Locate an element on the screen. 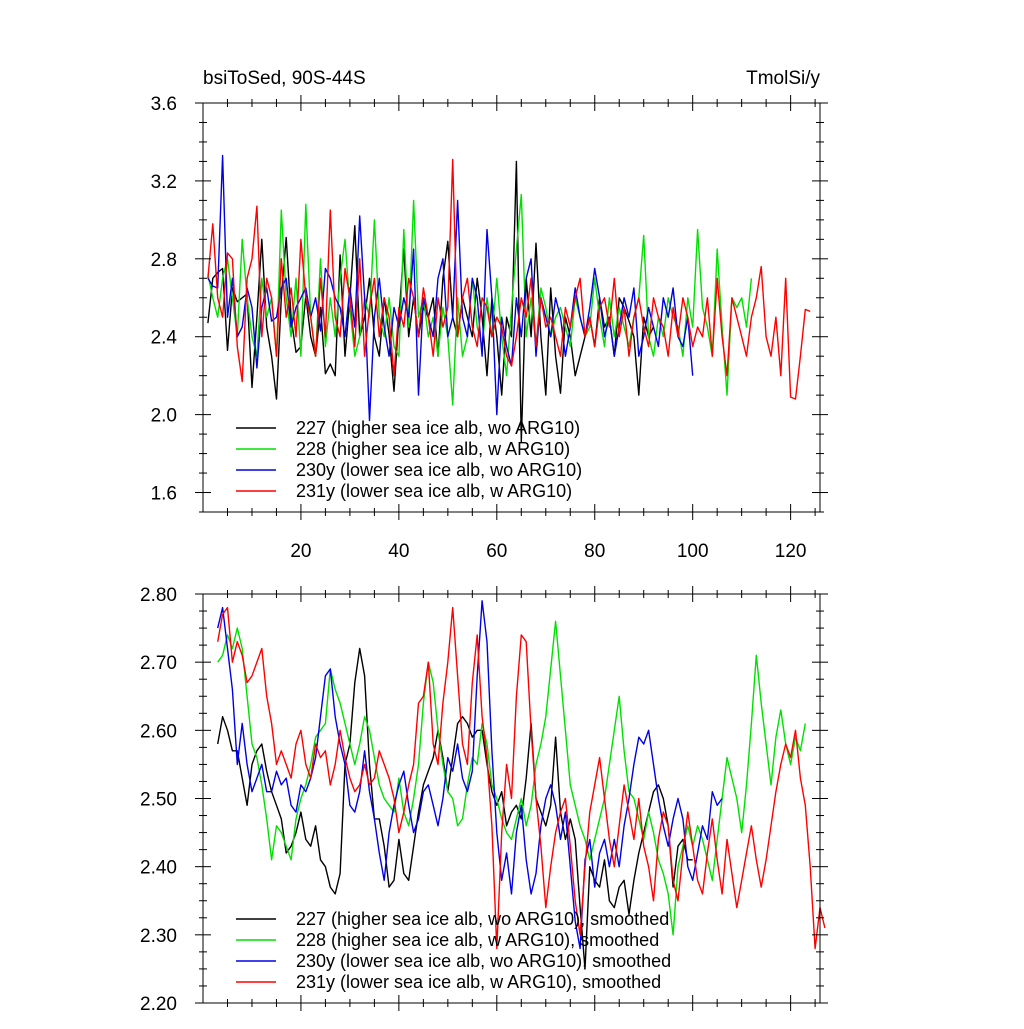 This screenshot has width=1024, height=1029. chart-title: bsiToSed, 90S-44S is located at coordinates (284, 78).